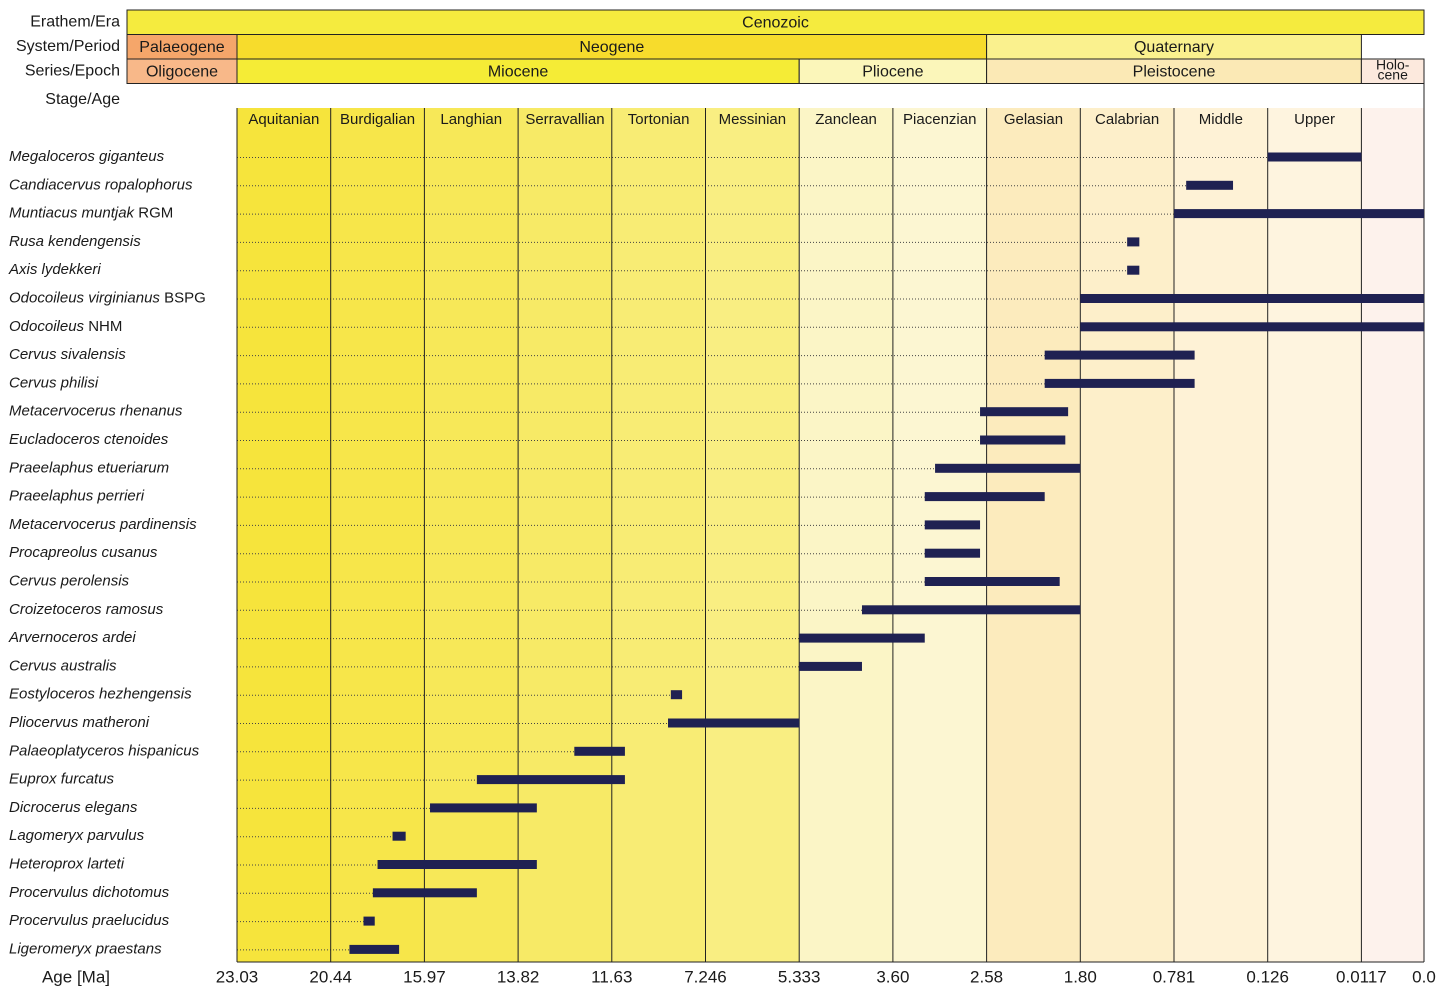 The height and width of the screenshot is (991, 1453). Describe the element at coordinates (1080, 976) in the screenshot. I see `x-tick-9: 1.80` at that location.